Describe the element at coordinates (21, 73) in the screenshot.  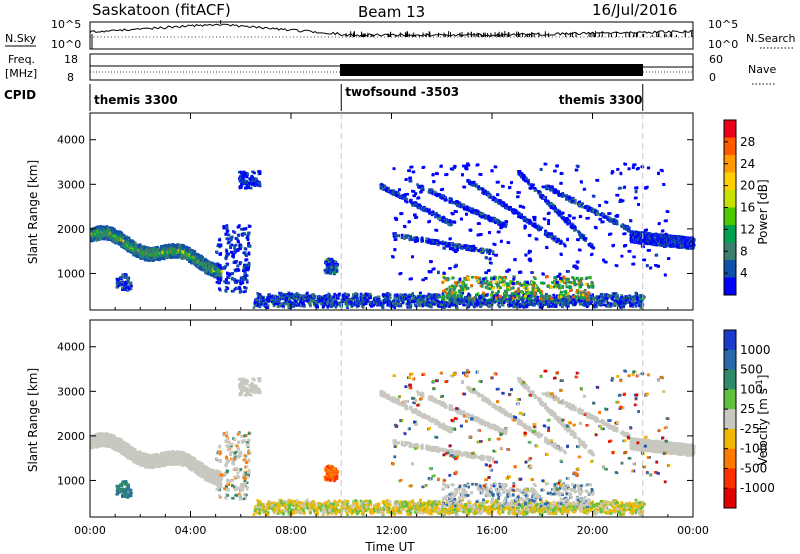
I see `freq-label-line2: [MHz]` at that location.